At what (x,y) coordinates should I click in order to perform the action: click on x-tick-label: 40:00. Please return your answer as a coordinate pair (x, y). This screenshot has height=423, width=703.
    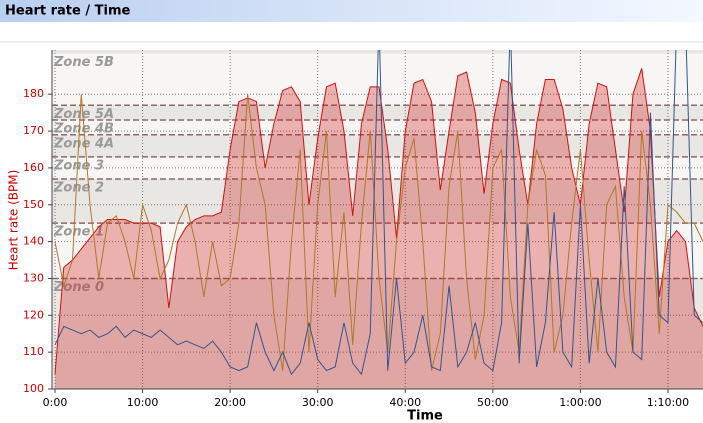
    Looking at the image, I should click on (405, 402).